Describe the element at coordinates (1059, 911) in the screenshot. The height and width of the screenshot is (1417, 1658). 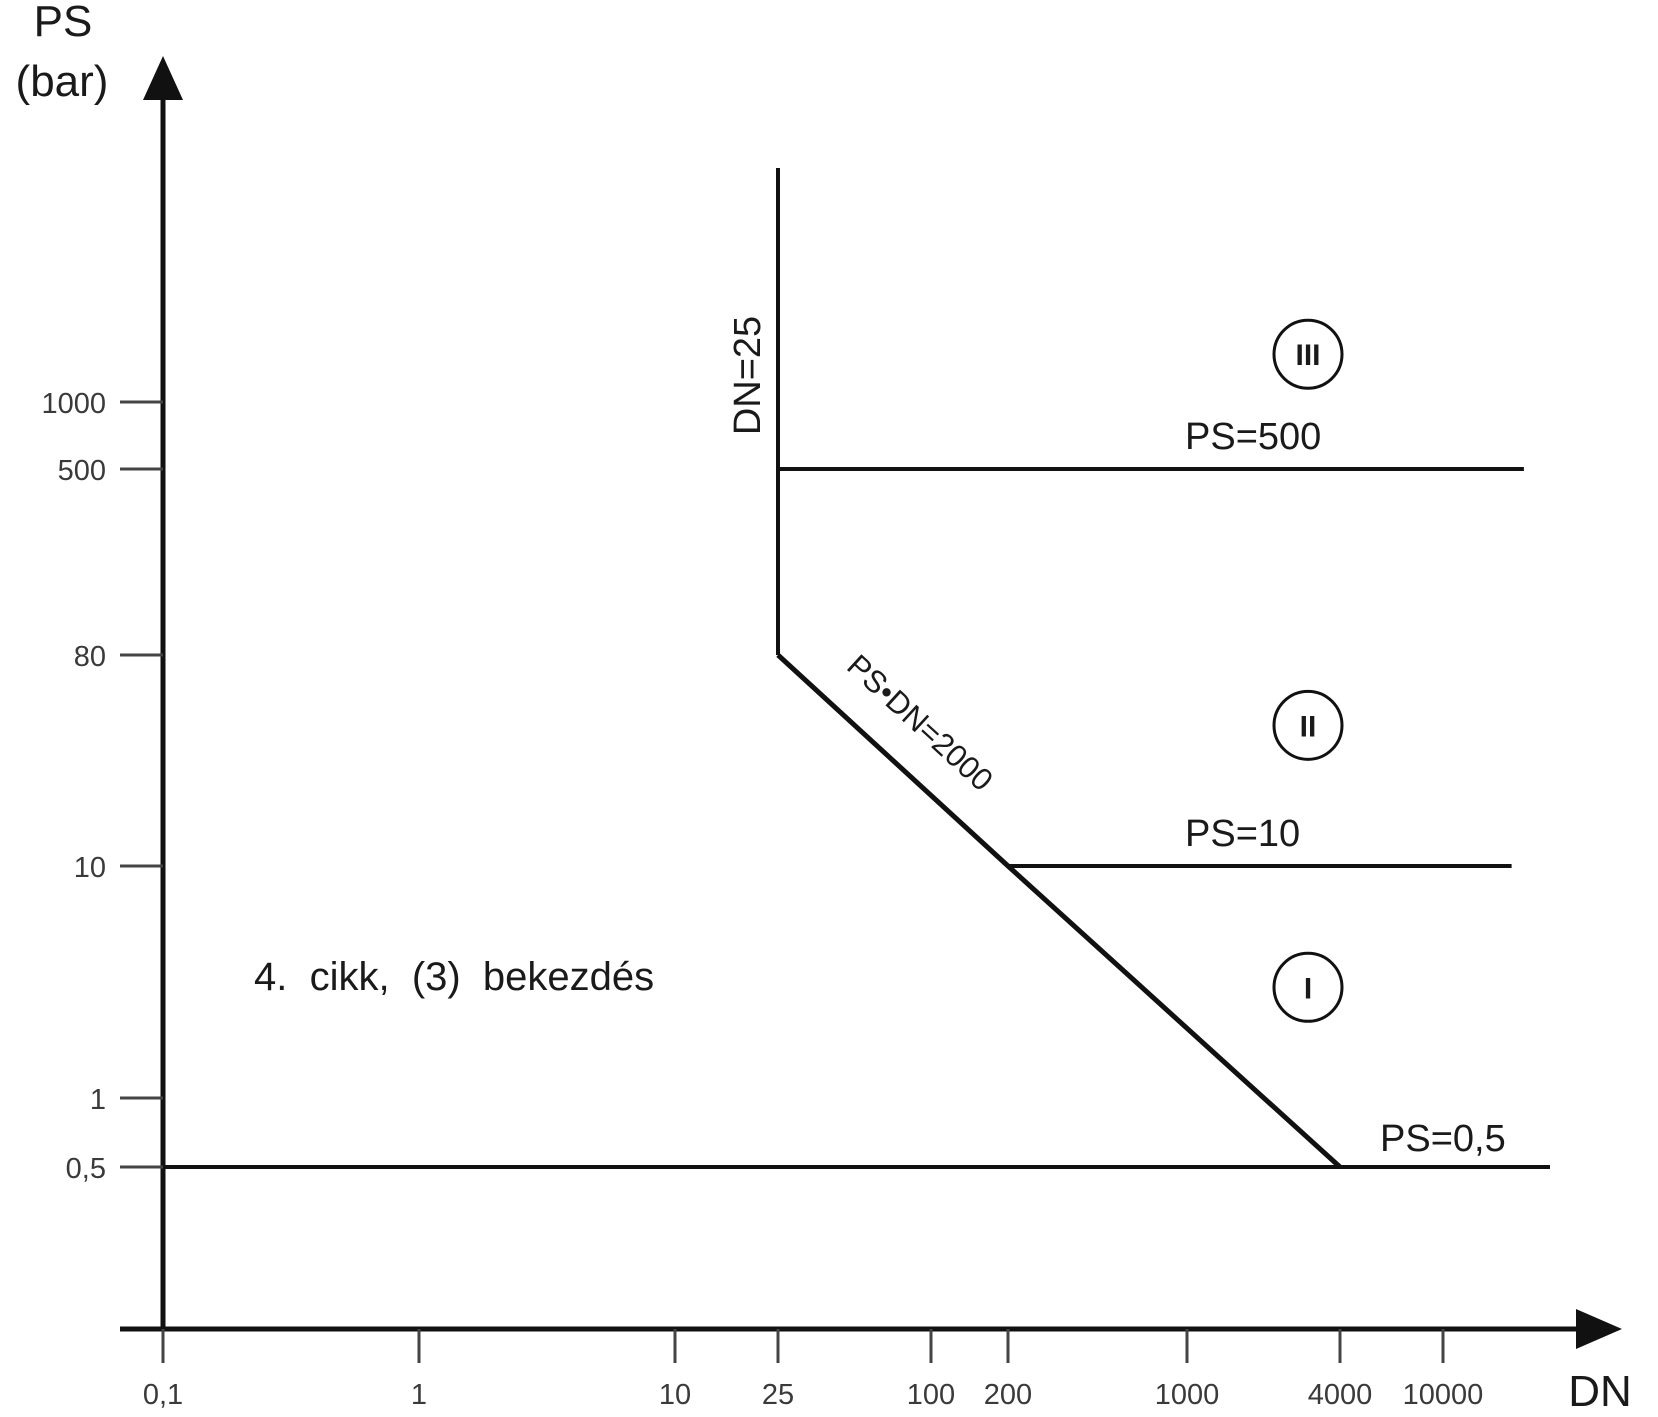
I see `ps-dn-2000-line` at that location.